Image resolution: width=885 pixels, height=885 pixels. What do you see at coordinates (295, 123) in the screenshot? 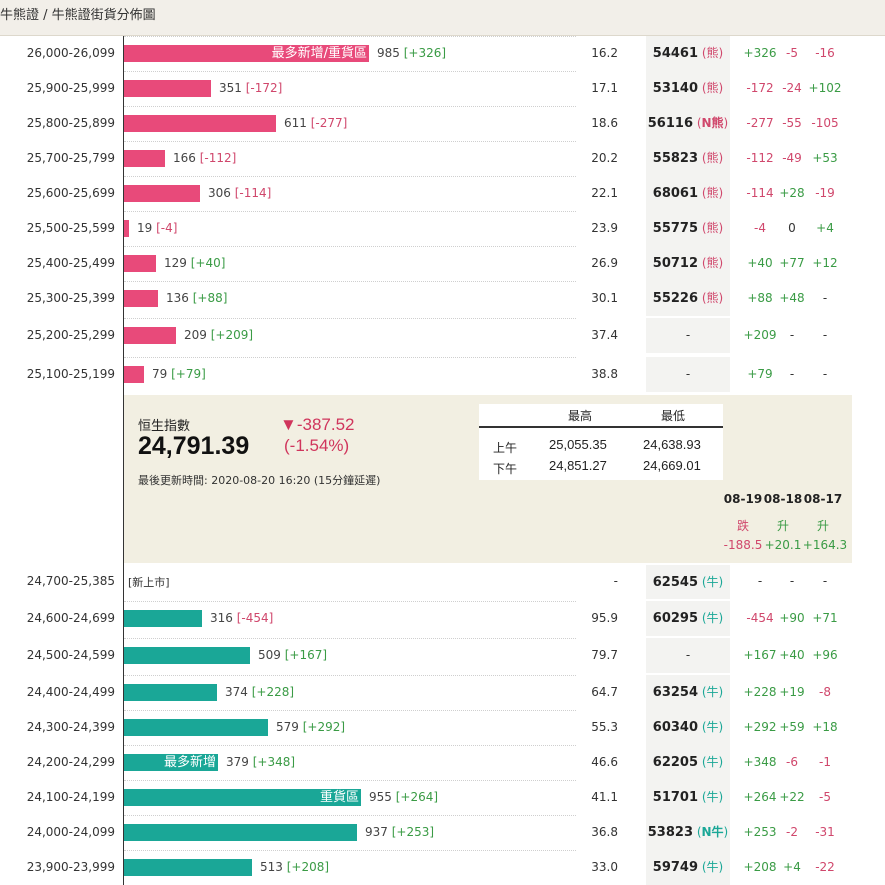
I see `count-value: 611` at bounding box center [295, 123].